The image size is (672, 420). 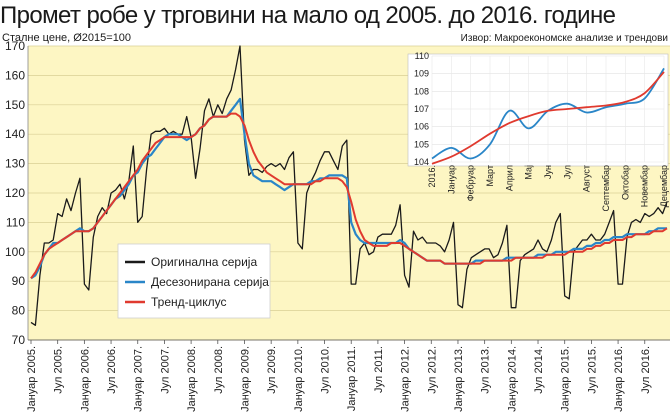 What do you see at coordinates (451, 179) in the screenshot?
I see `inset-x-tick-label: Јануар` at bounding box center [451, 179].